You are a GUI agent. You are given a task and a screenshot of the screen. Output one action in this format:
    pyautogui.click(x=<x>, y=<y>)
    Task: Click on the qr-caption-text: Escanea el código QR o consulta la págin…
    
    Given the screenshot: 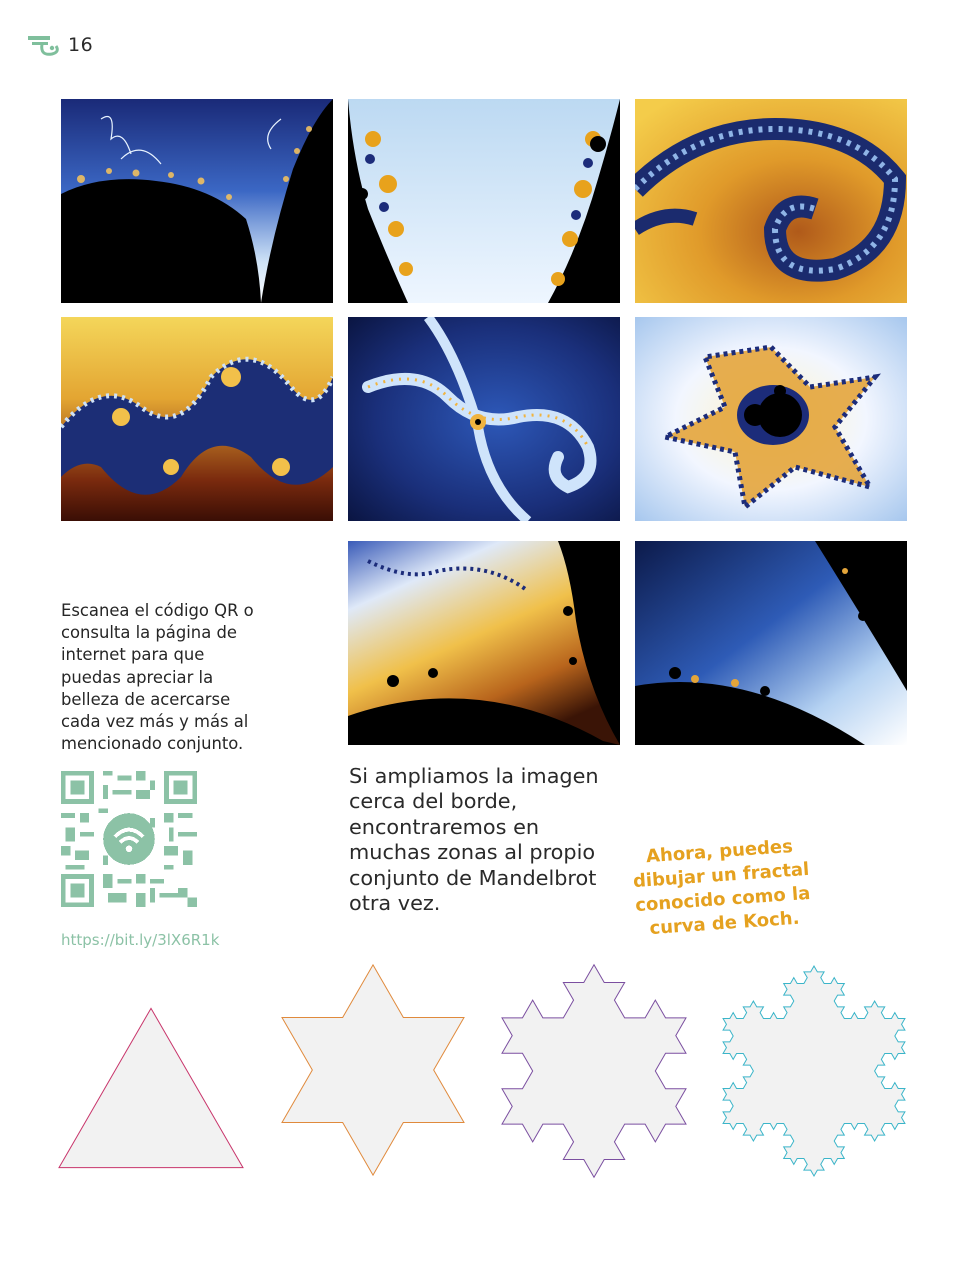 What is the action you would take?
    pyautogui.click(x=157, y=677)
    